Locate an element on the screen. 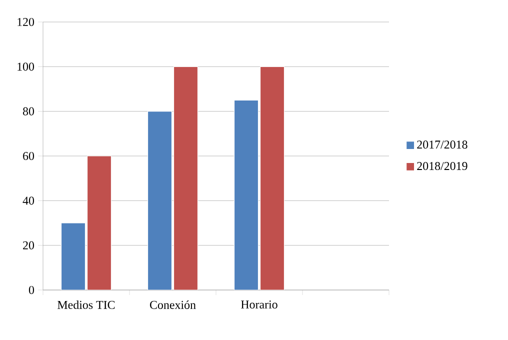  y-tick-label: 0 is located at coordinates (31, 290).